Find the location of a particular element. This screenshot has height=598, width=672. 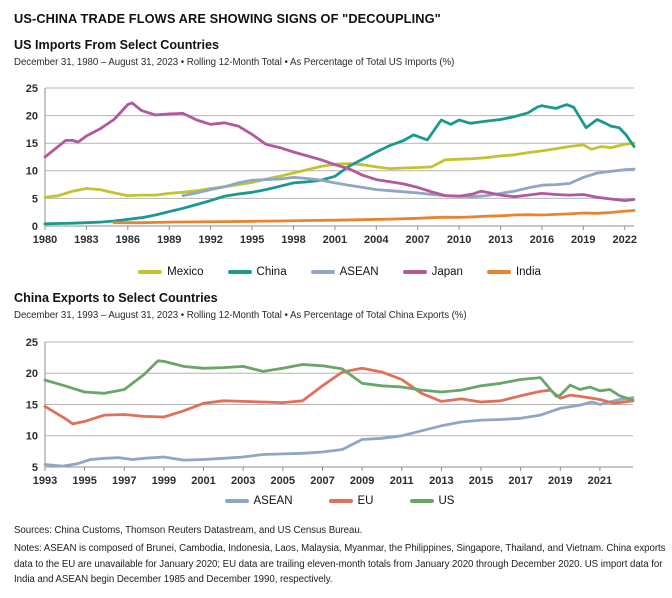

legend-label: India is located at coordinates (528, 272).